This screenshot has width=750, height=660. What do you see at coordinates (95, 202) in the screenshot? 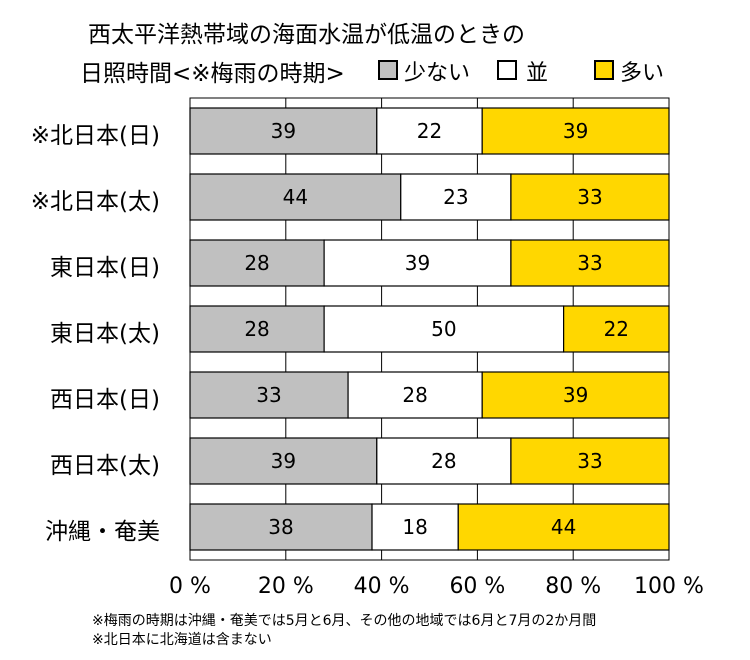
I see `category-label: ※北日本(太)` at bounding box center [95, 202].